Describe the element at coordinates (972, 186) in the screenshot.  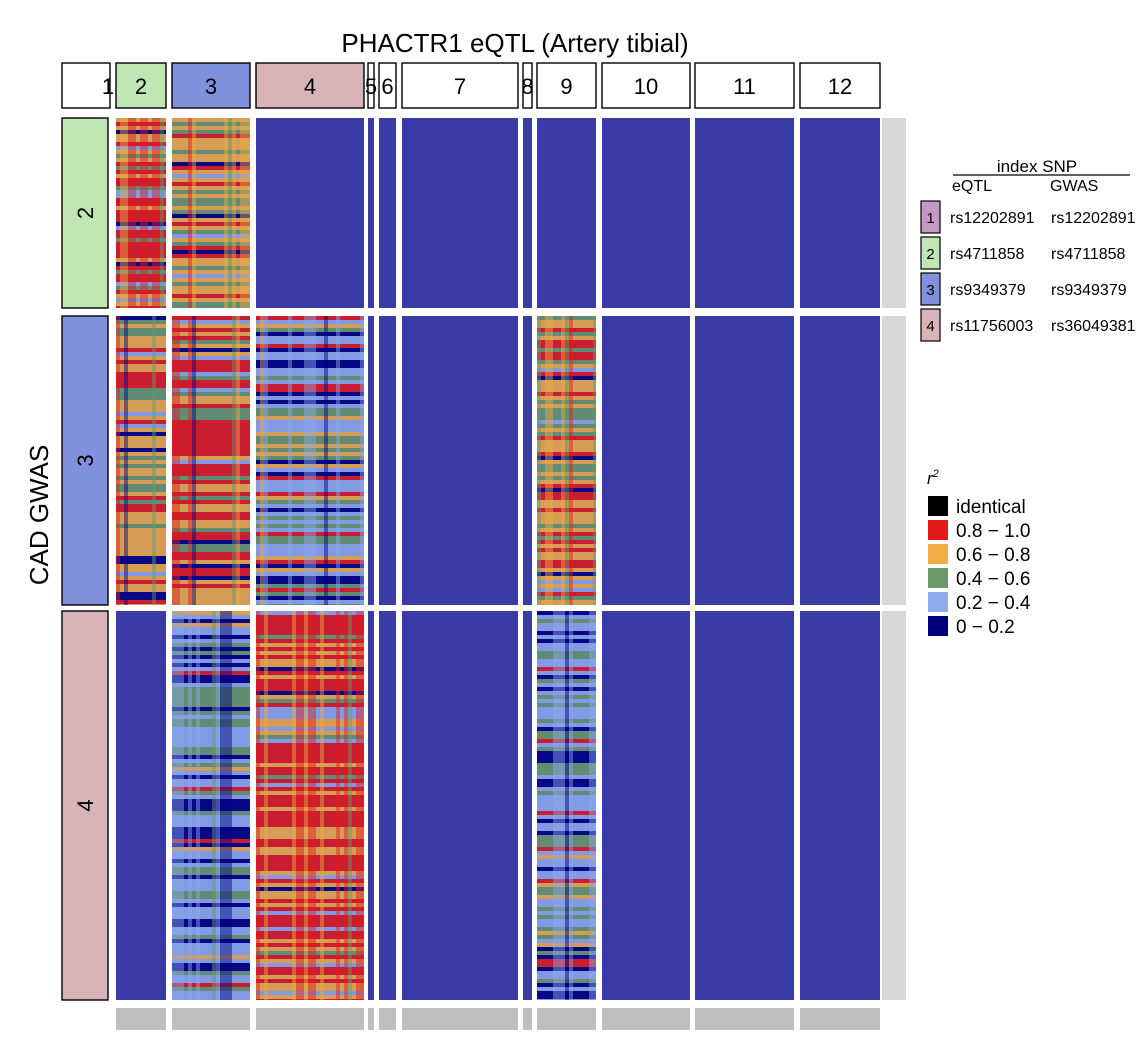
I see `snp-legend-header-eqtl: eQTL` at that location.